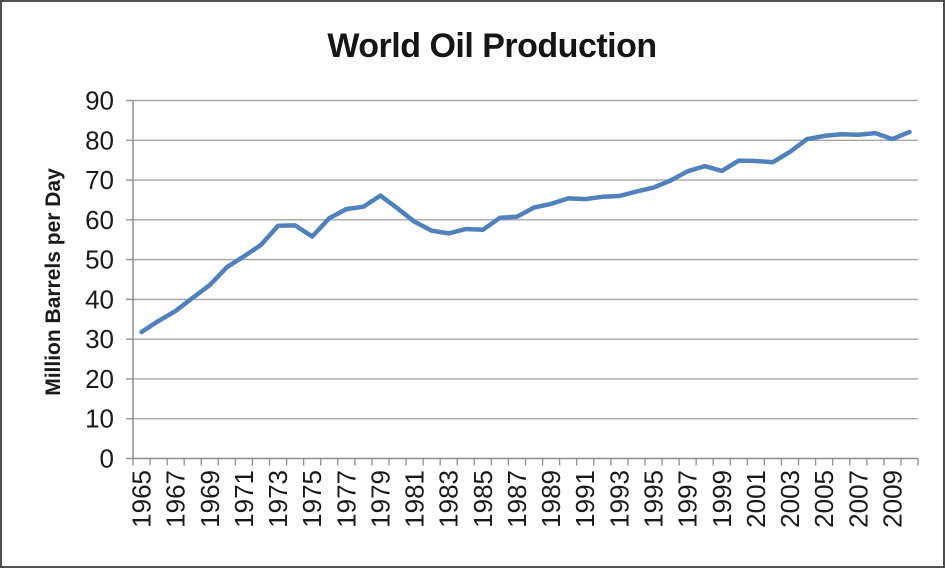 Image resolution: width=945 pixels, height=568 pixels. What do you see at coordinates (892, 499) in the screenshot?
I see `x-tick-label: 2009` at bounding box center [892, 499].